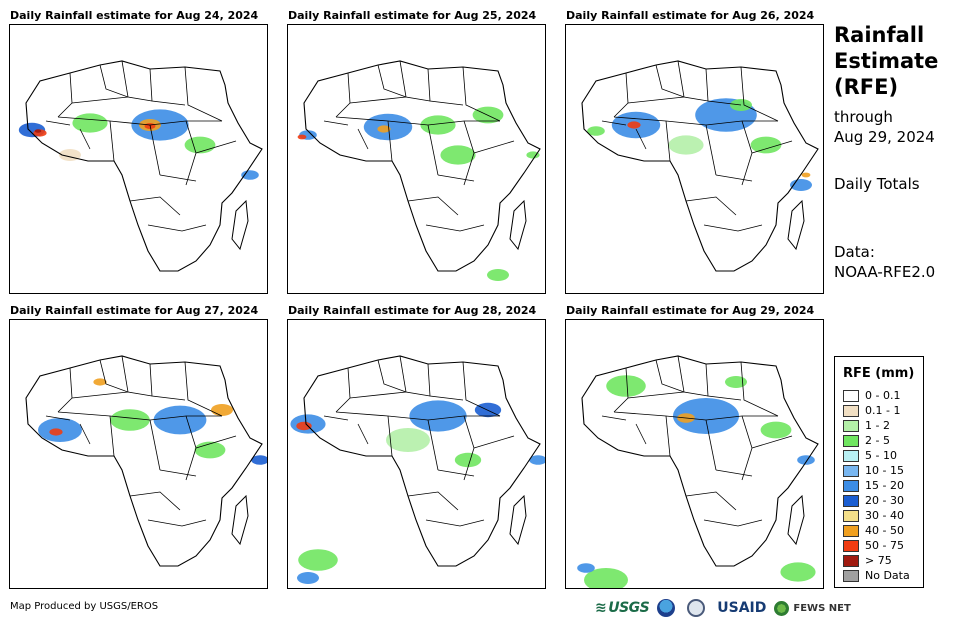 This screenshot has height=624, width=970. I want to click on noaa-logo, so click(668, 608).